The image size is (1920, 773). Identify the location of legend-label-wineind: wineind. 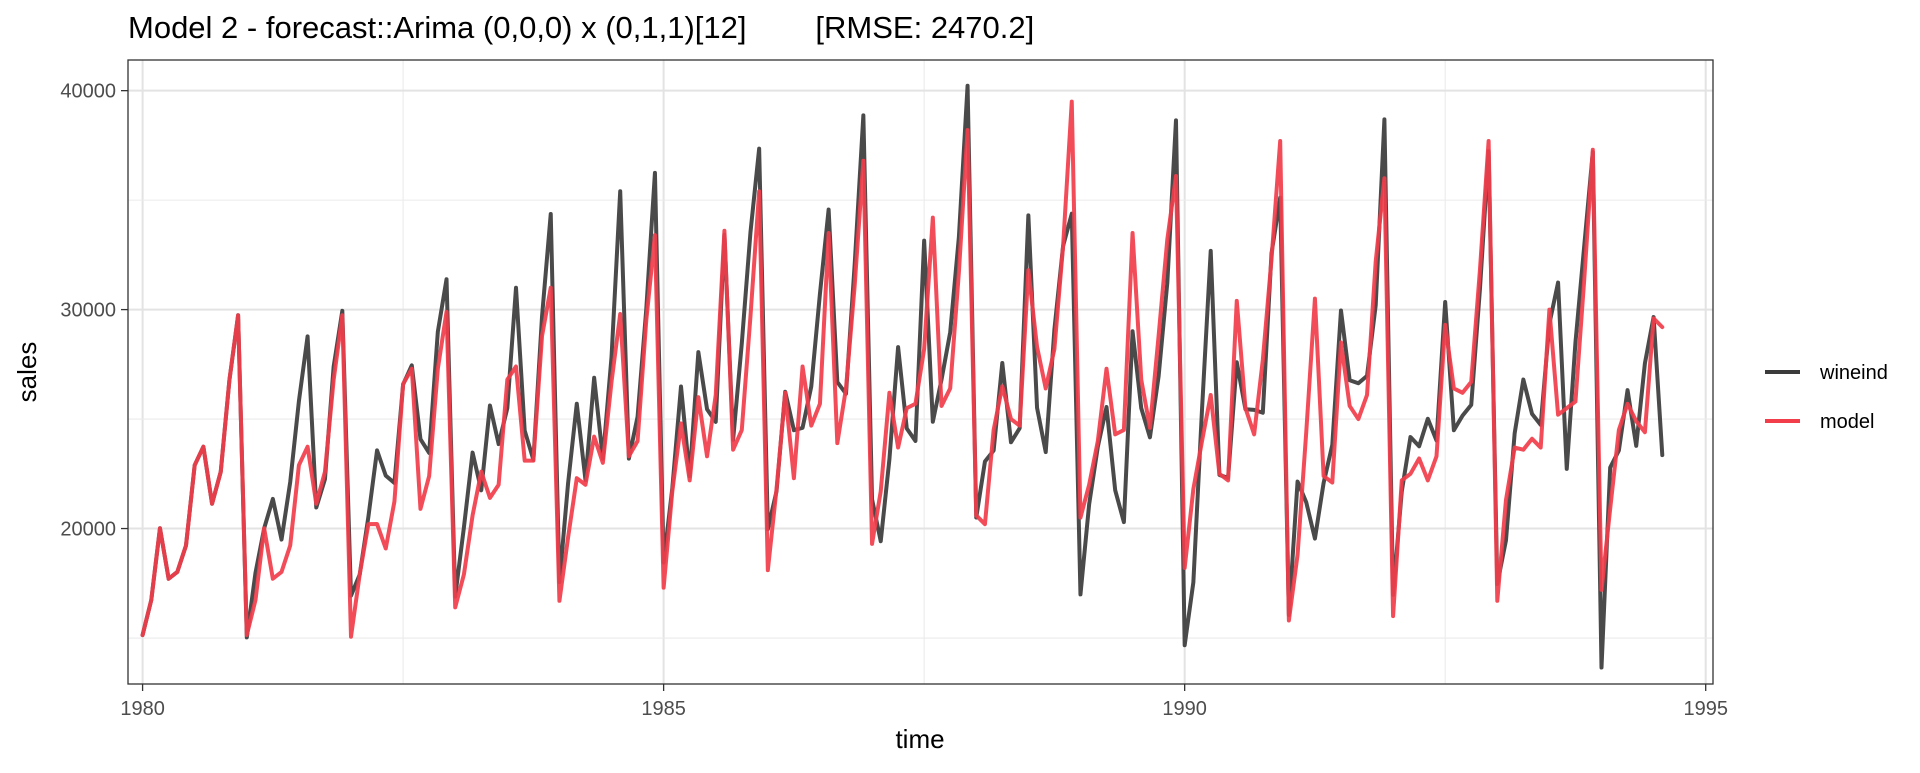
(1853, 373).